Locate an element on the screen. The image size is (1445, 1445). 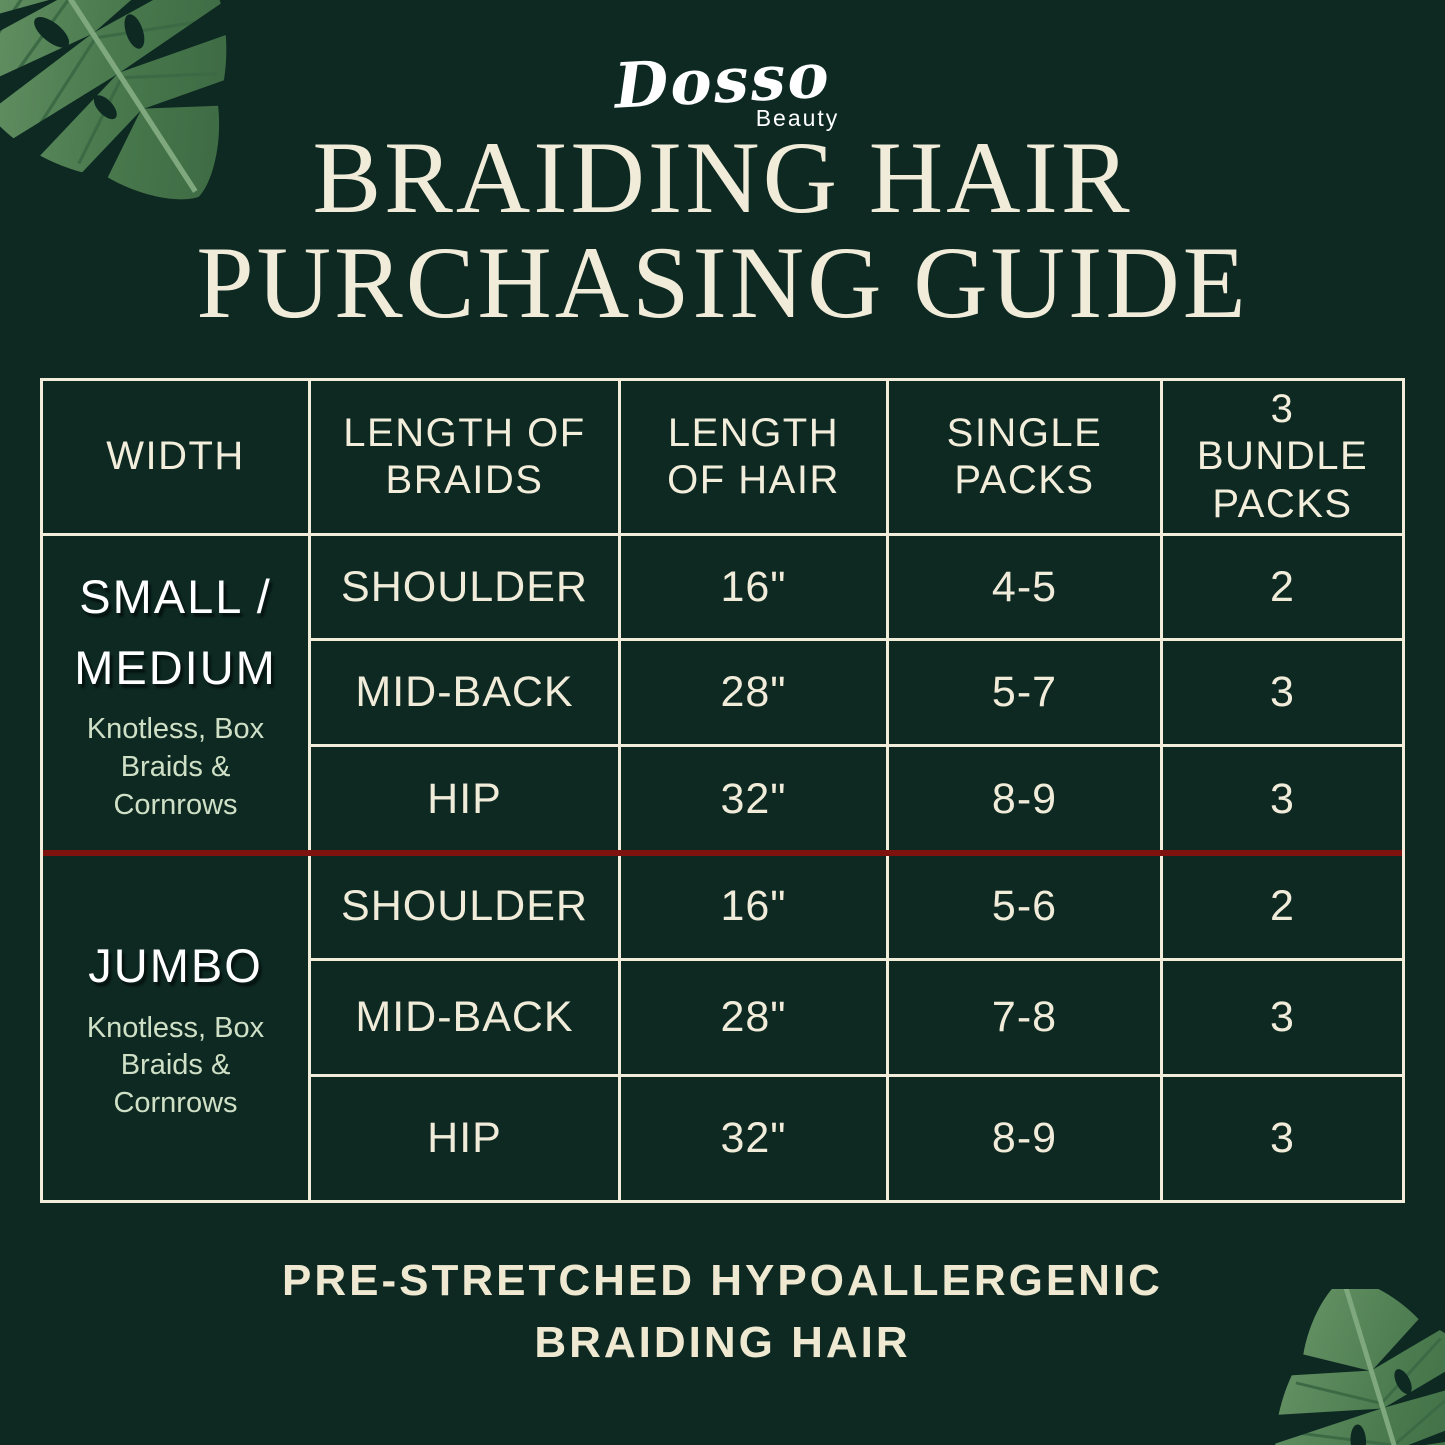
footer-caption-line1: PRE-STRETCHED HYPOALLERGENIC is located at coordinates (722, 1280).